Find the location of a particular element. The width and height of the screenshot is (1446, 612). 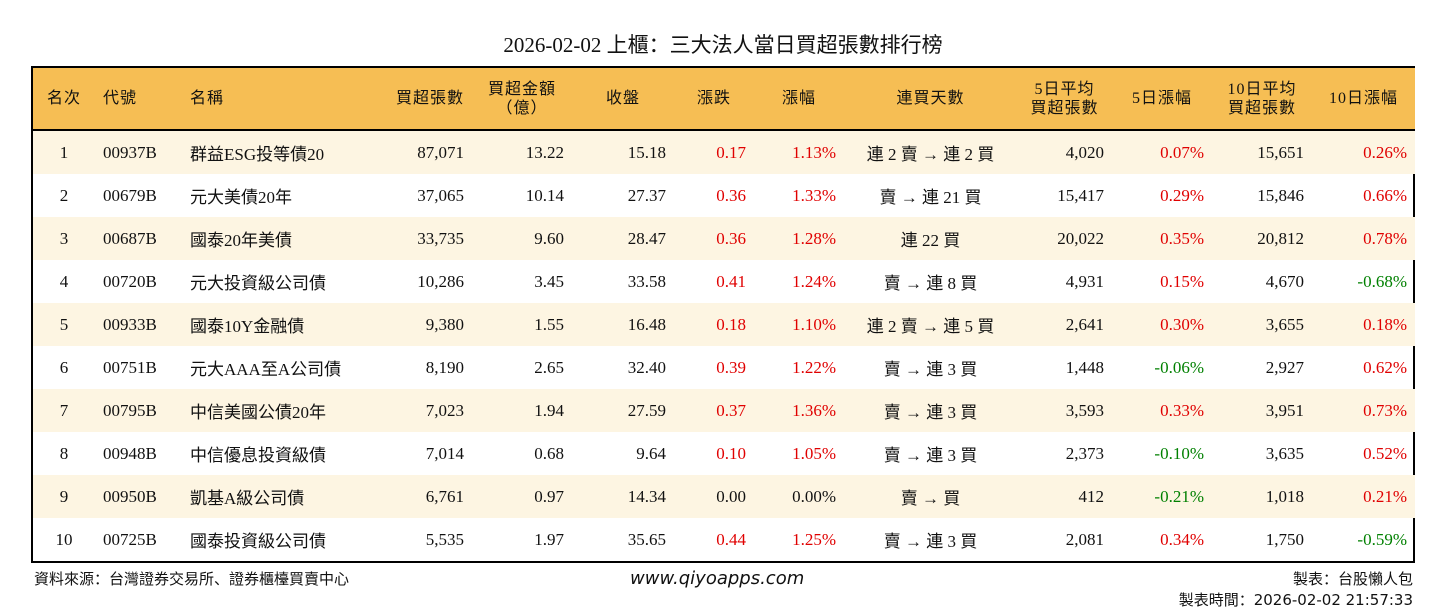

cell-avg5-shares: 4,931 is located at coordinates (1084, 281).